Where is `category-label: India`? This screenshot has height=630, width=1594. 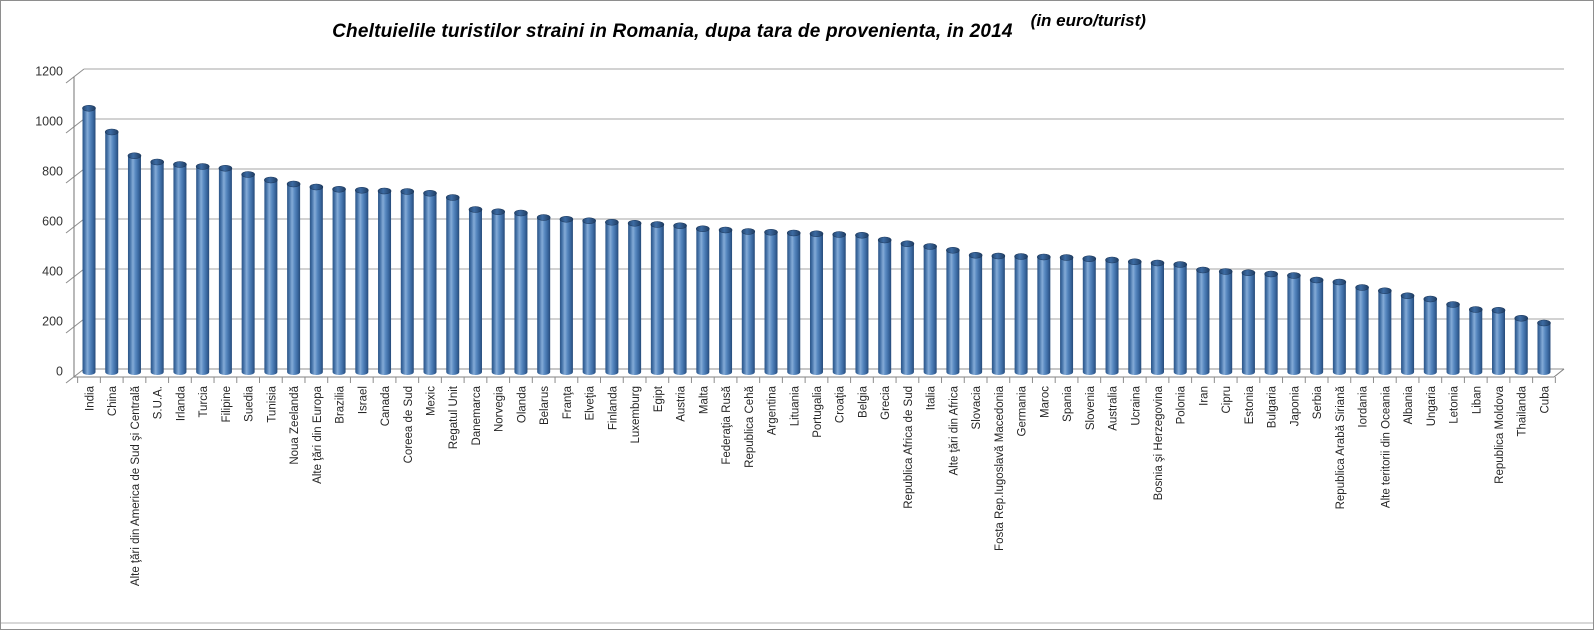
category-label: India is located at coordinates (91, 398).